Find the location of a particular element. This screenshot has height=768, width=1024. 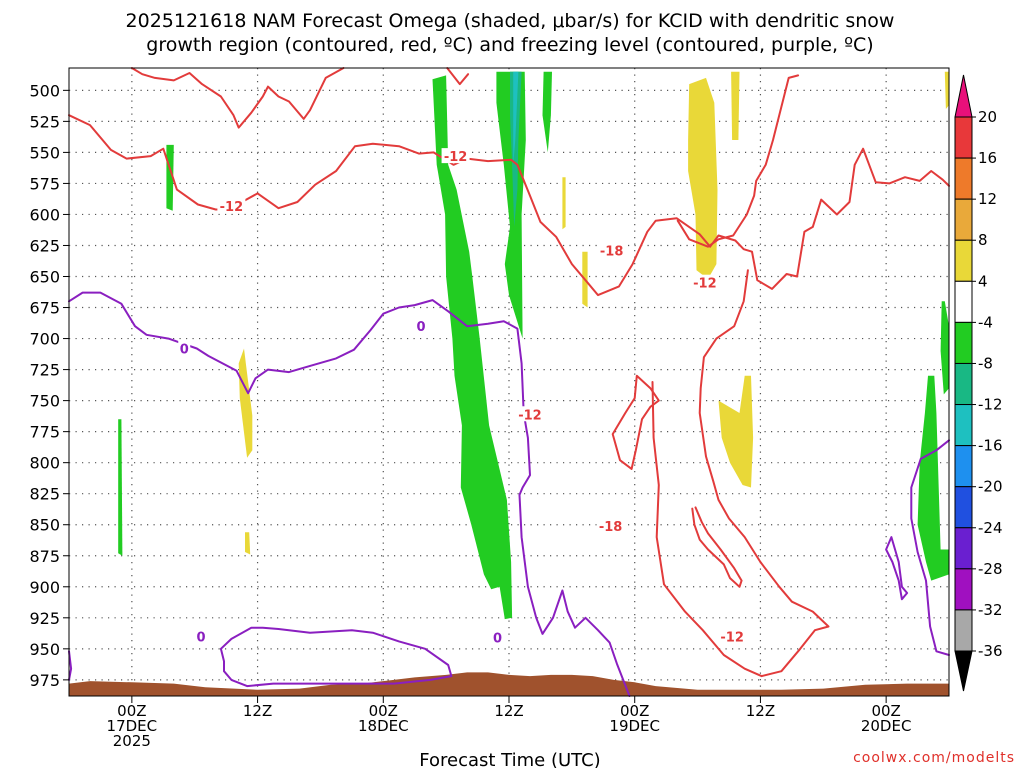

contour-label-5: -18 is located at coordinates (611, 527).